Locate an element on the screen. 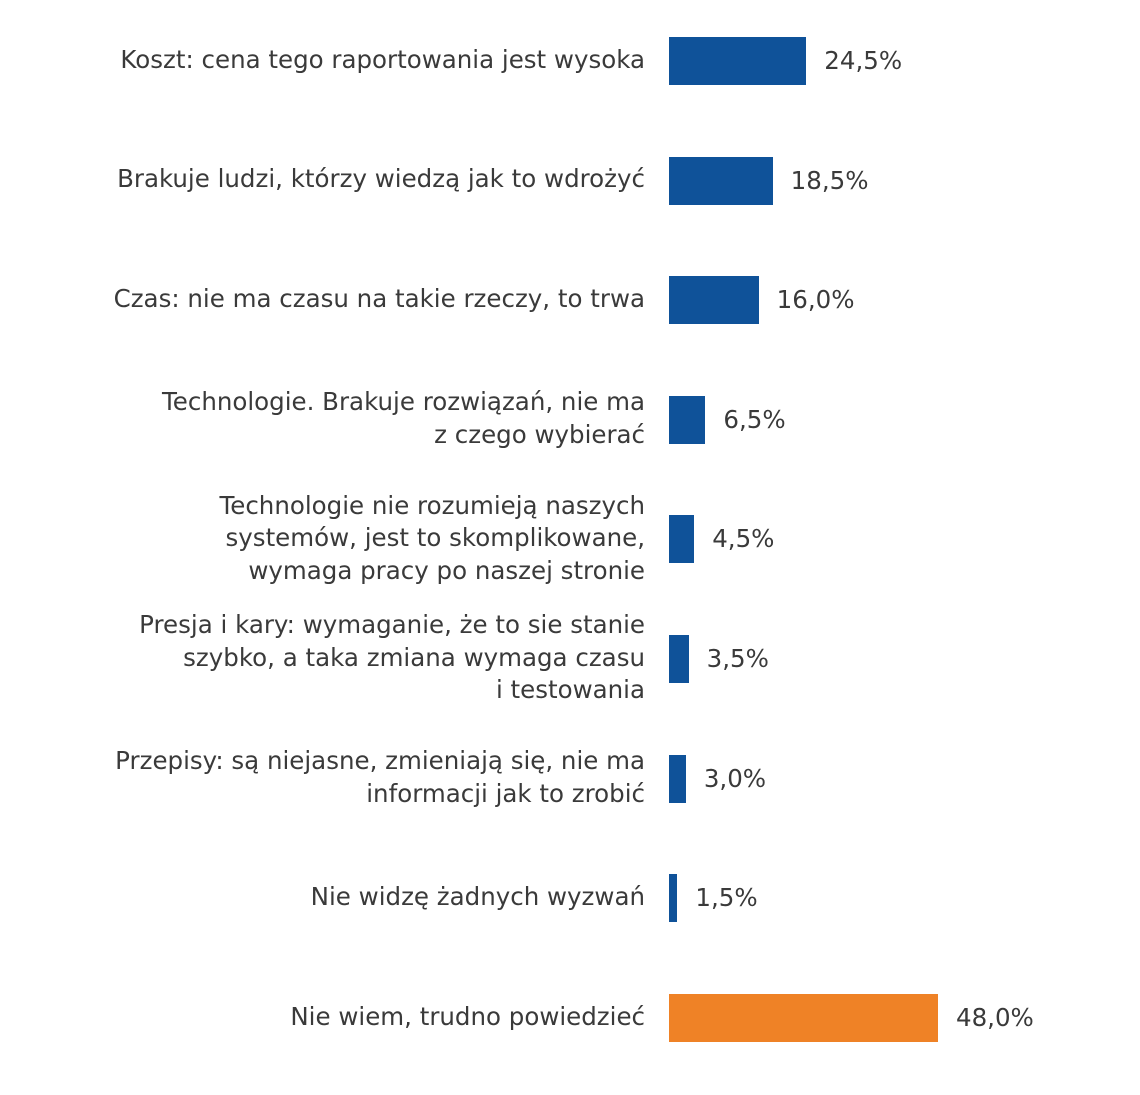  value-label: 3,0% is located at coordinates (735, 778).